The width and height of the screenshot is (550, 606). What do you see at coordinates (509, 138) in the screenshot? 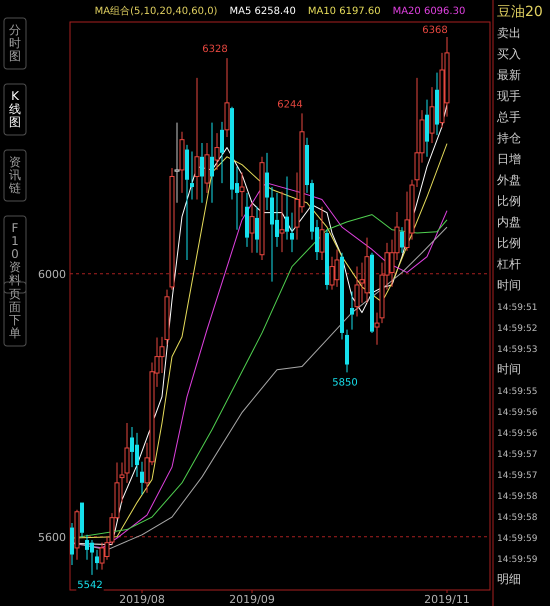
I see `text: 持仓` at bounding box center [509, 138].